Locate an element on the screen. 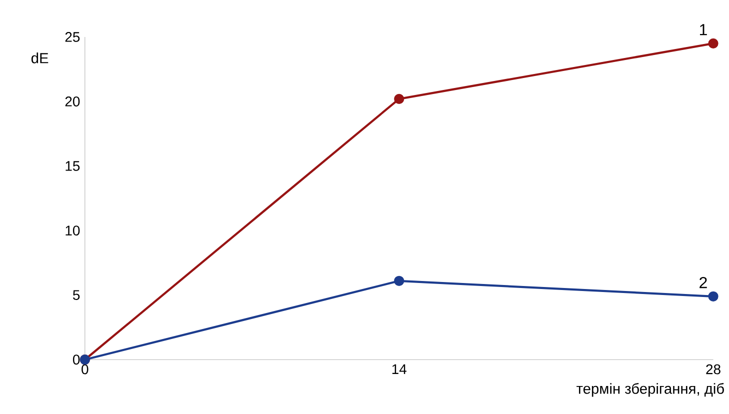  y-tick-label: 15 is located at coordinates (73, 166).